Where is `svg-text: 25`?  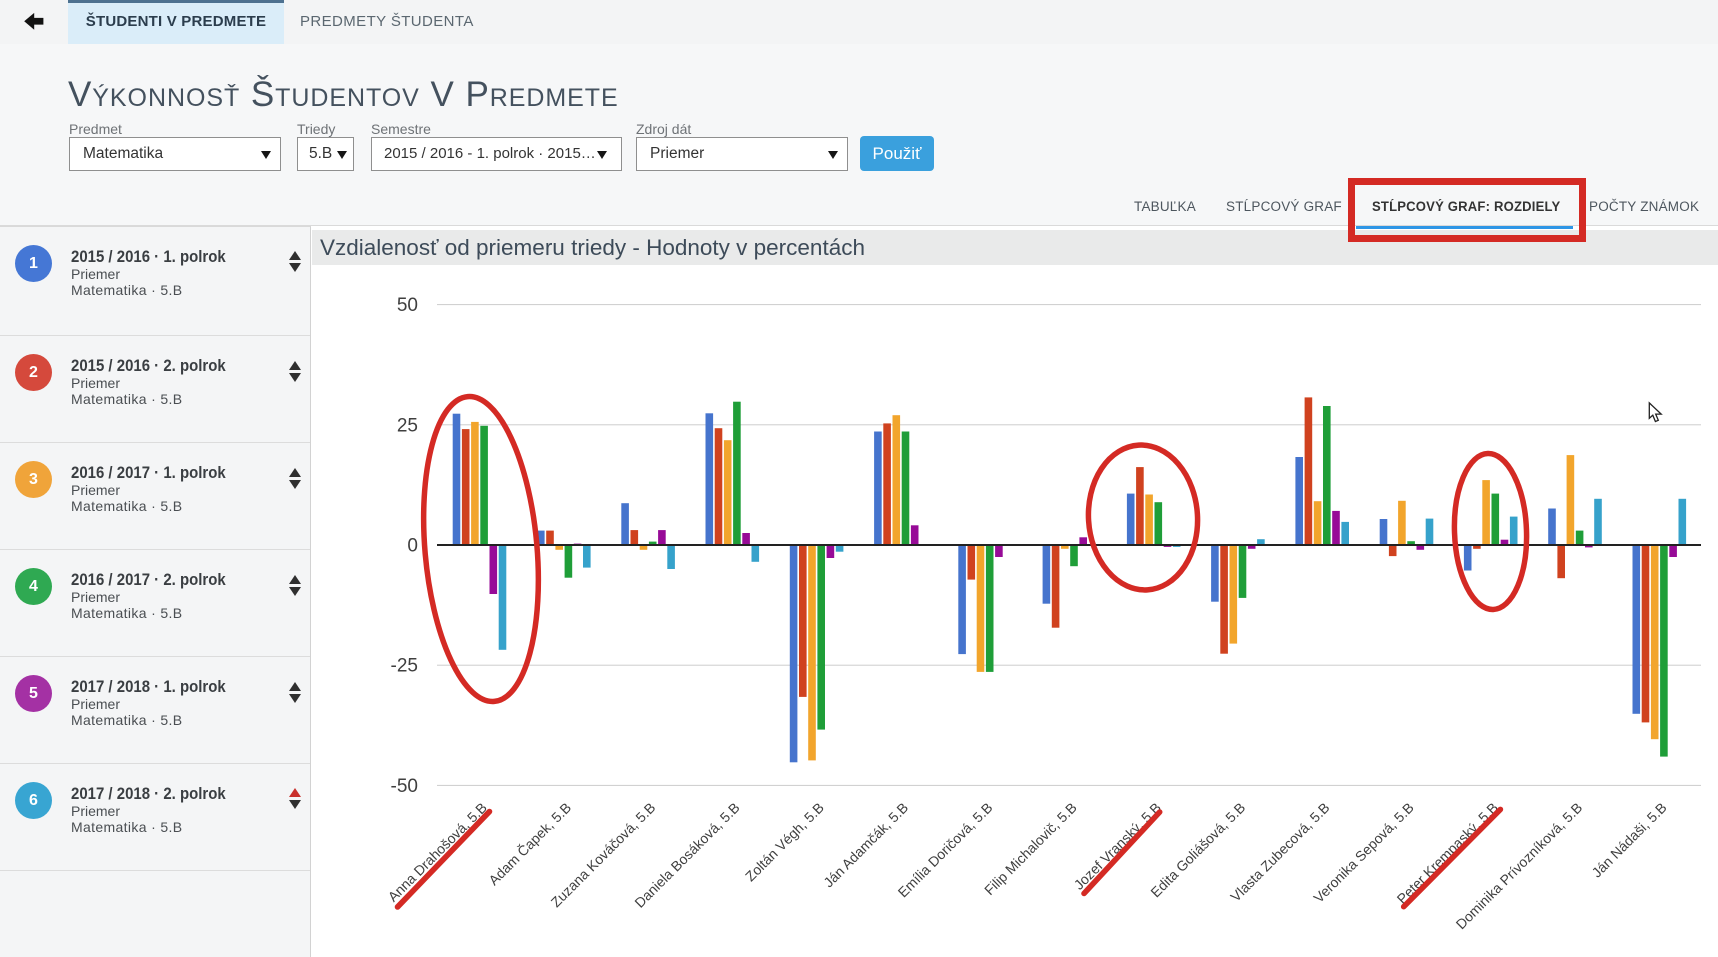 svg-text: 25 is located at coordinates (407, 425).